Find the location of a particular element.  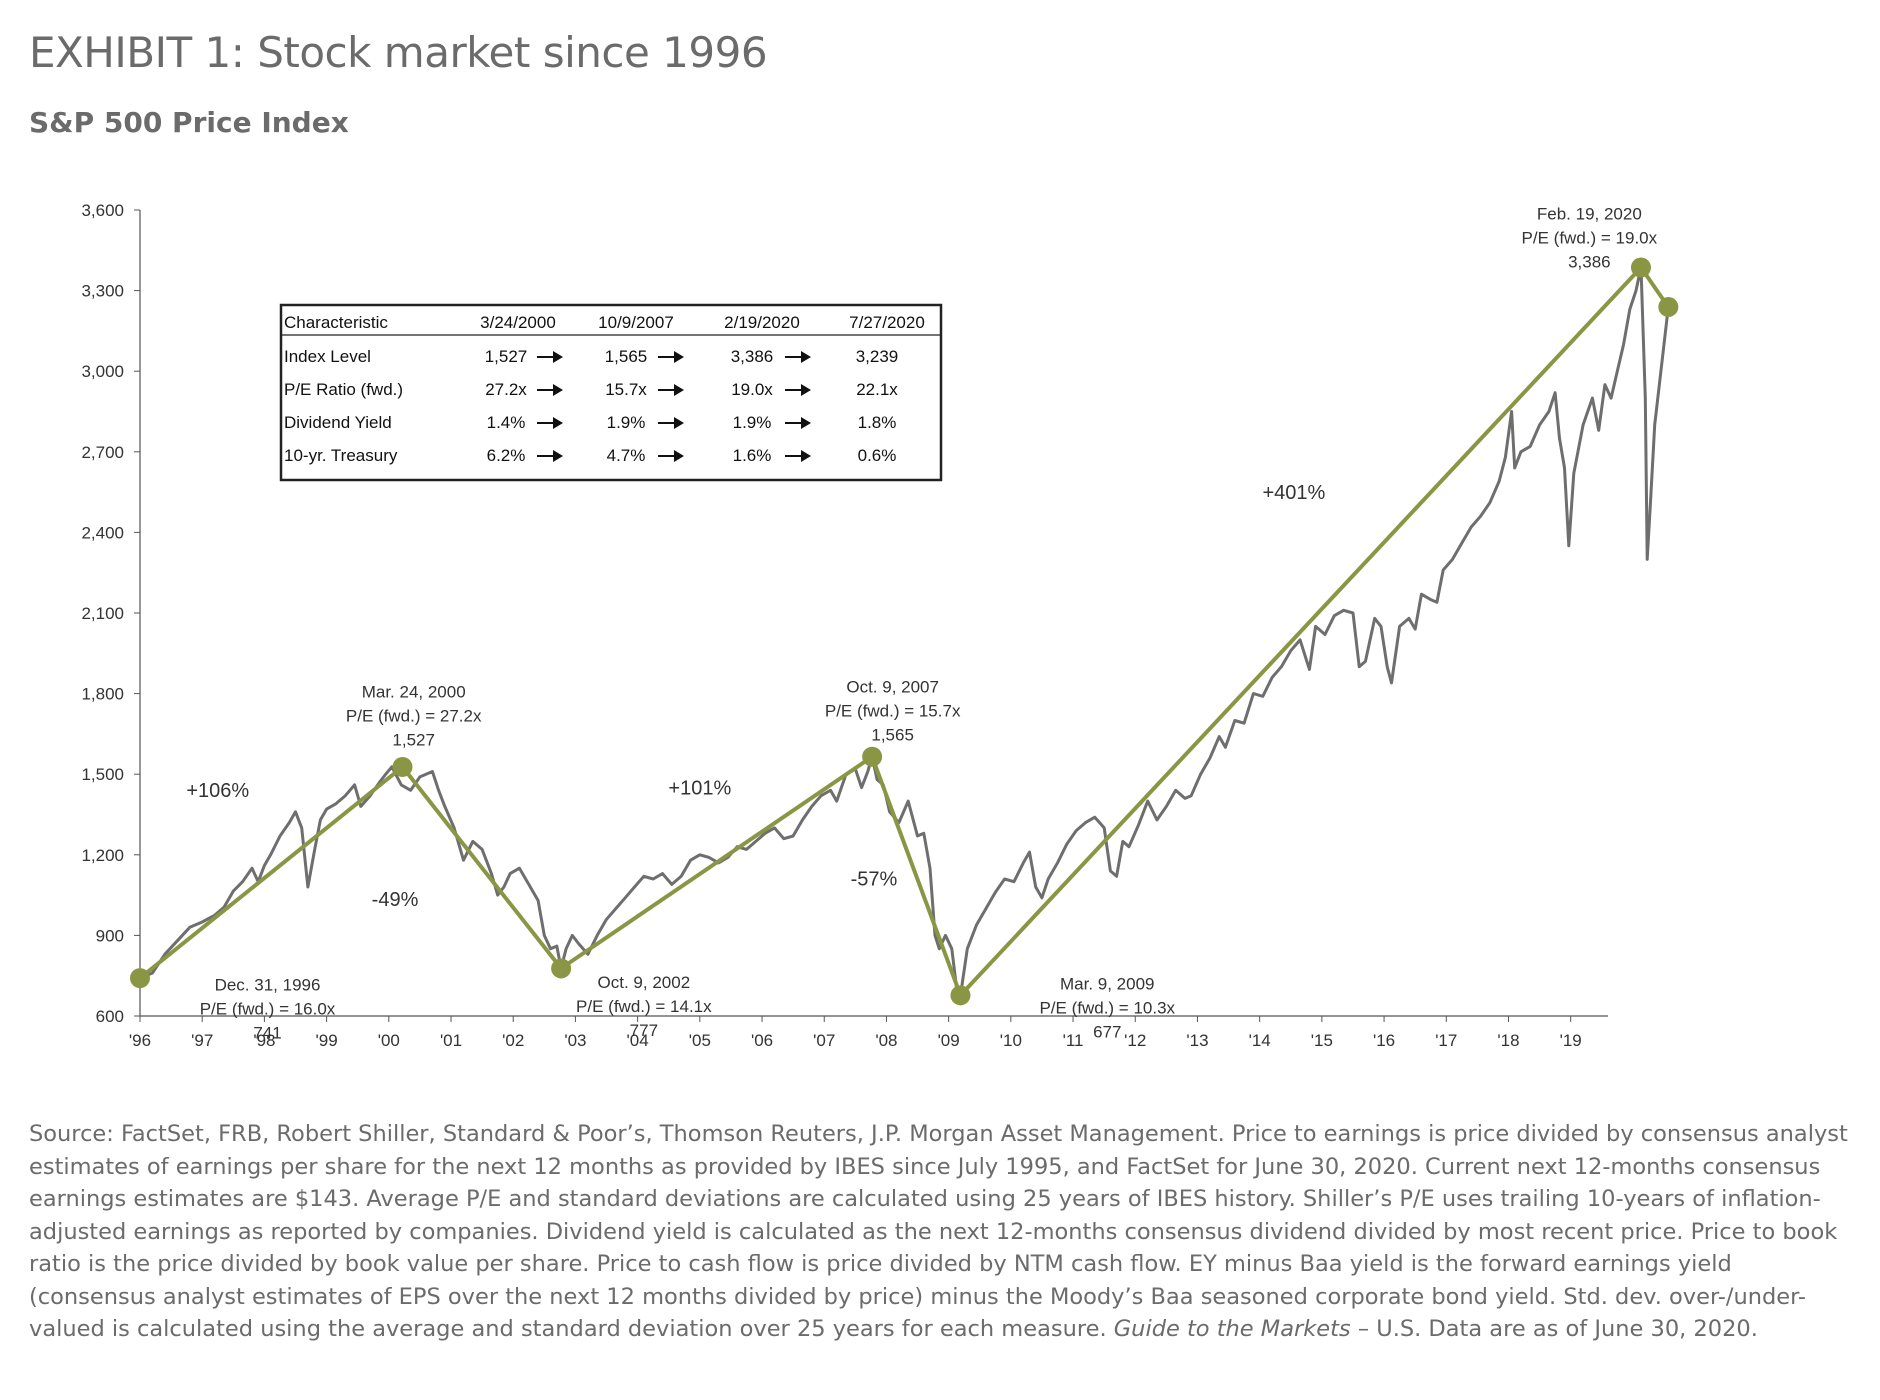

table-cell: 6.2% is located at coordinates (506, 455).